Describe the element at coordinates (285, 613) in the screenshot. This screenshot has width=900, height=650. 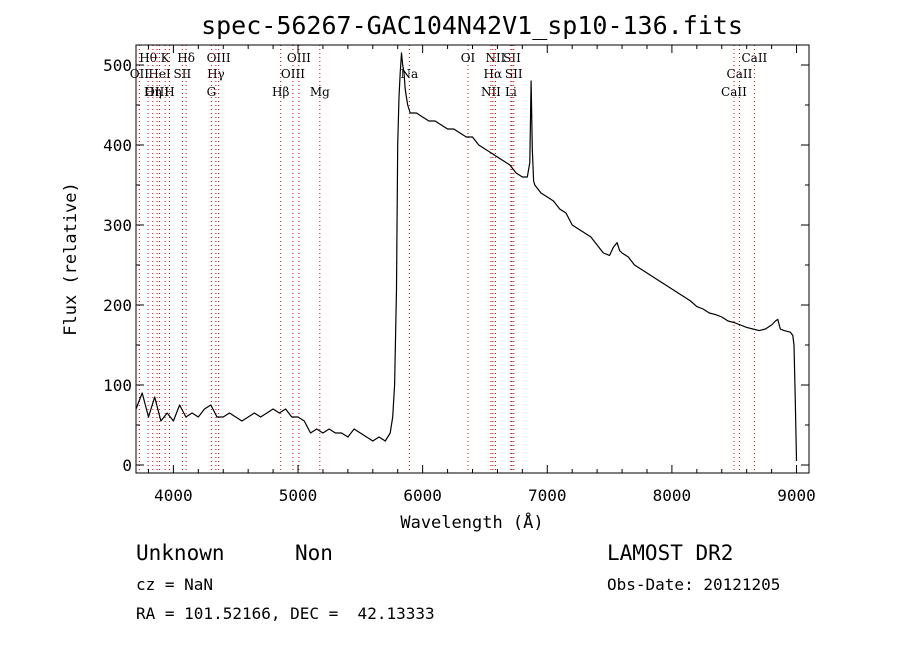
I see `coordinates: RA = 101.52166, DEC = 42.13333` at that location.